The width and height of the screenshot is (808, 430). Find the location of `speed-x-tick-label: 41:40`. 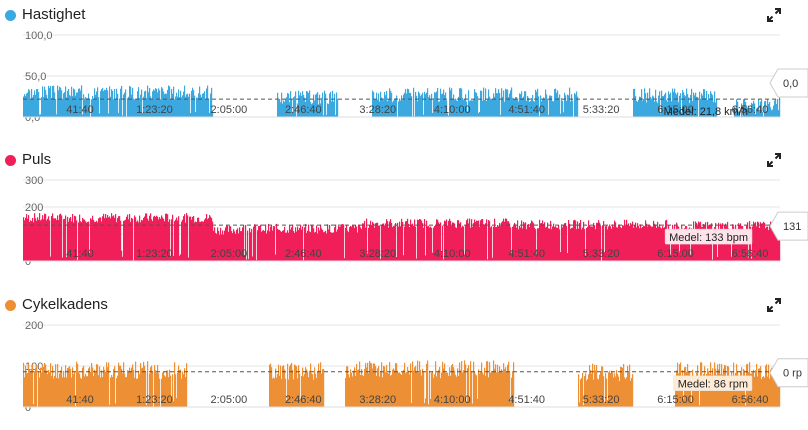

speed-x-tick-label: 41:40 is located at coordinates (80, 110).